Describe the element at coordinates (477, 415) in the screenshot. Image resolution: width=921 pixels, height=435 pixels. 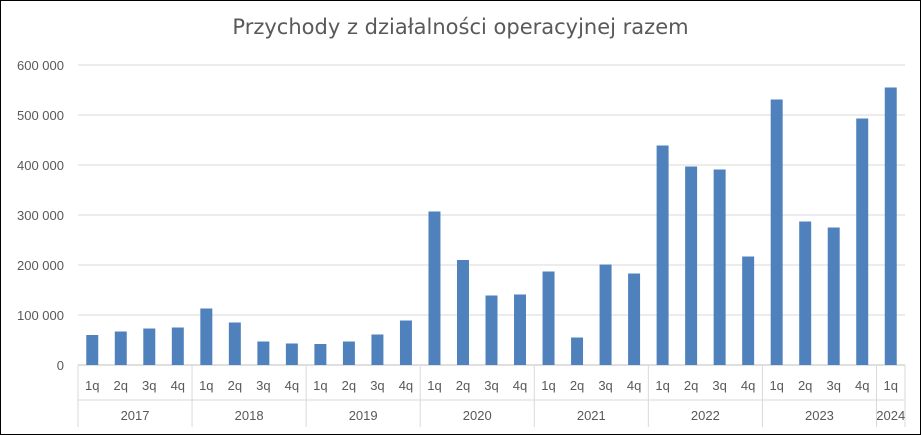
I see `year-group-label: 2020` at that location.